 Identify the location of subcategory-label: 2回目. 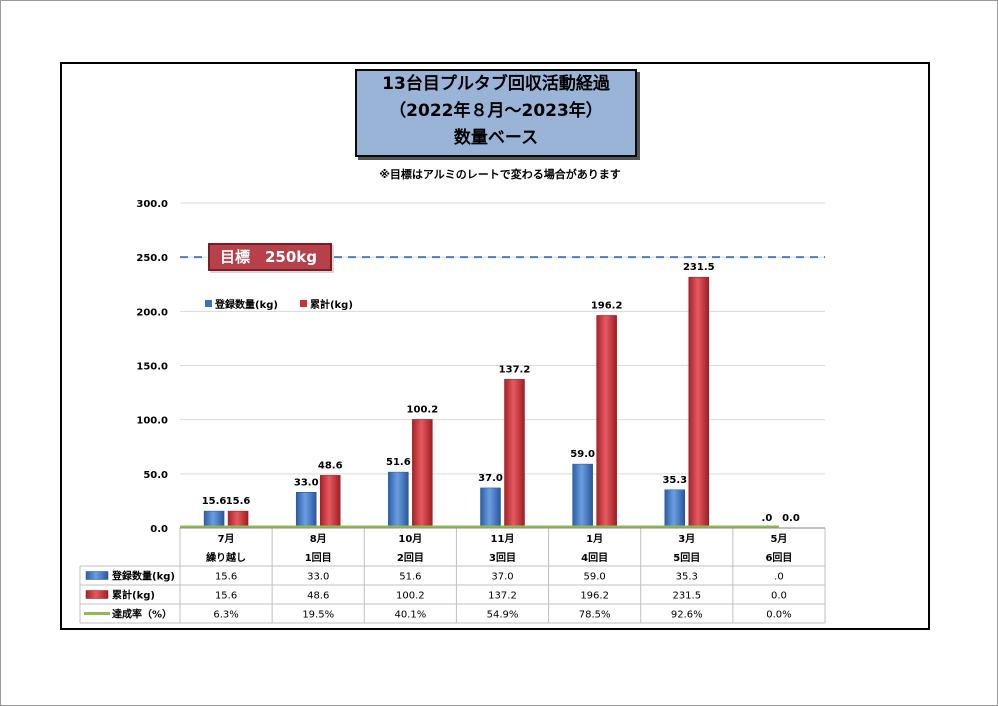
(410, 558).